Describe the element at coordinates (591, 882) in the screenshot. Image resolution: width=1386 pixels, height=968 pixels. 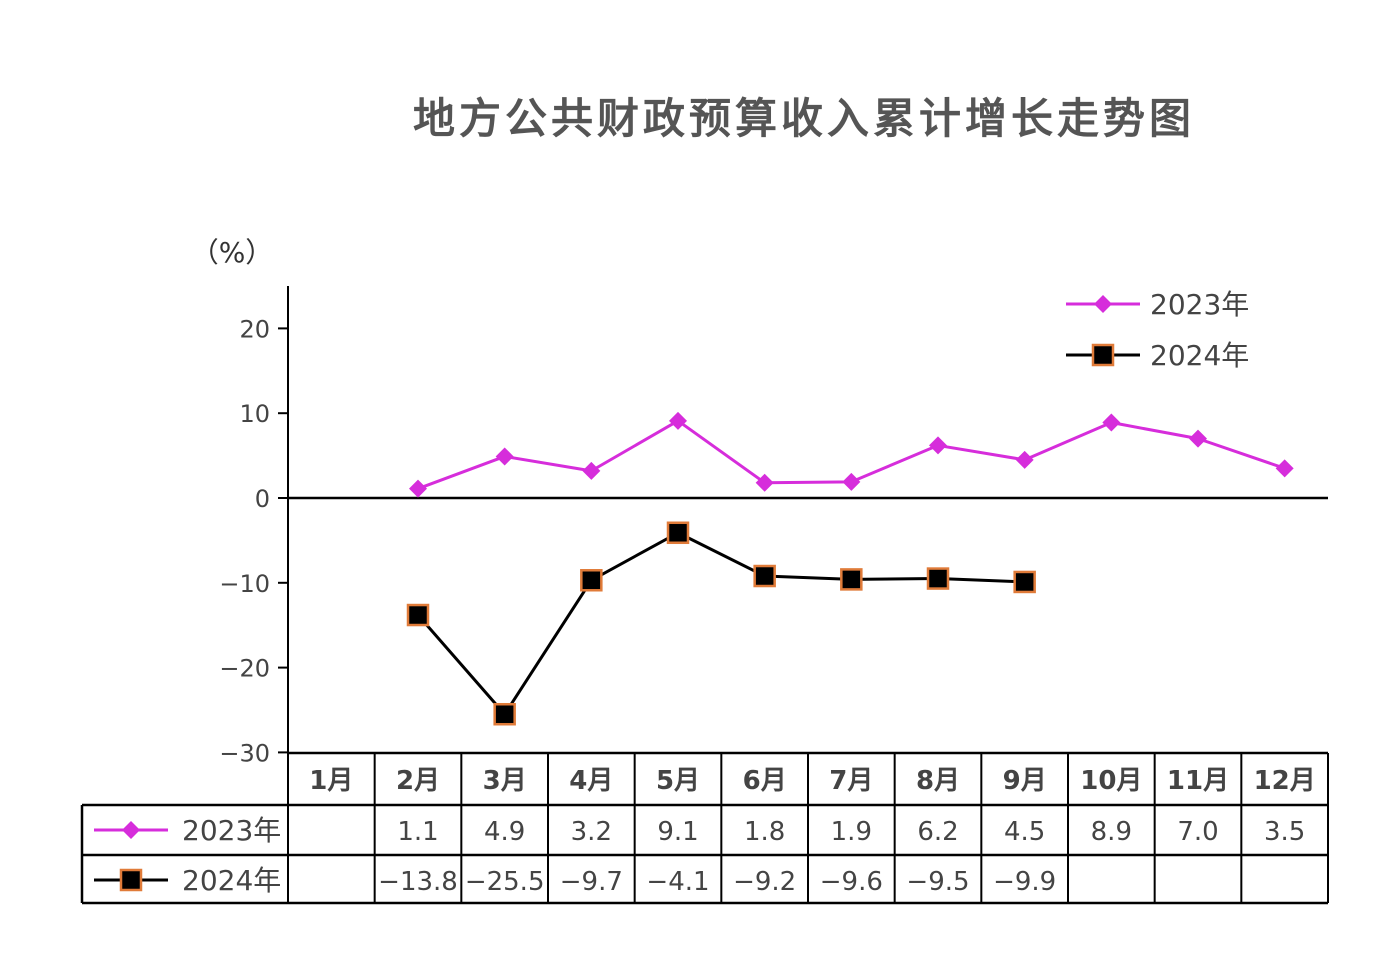
I see `data-label: −9.7` at that location.